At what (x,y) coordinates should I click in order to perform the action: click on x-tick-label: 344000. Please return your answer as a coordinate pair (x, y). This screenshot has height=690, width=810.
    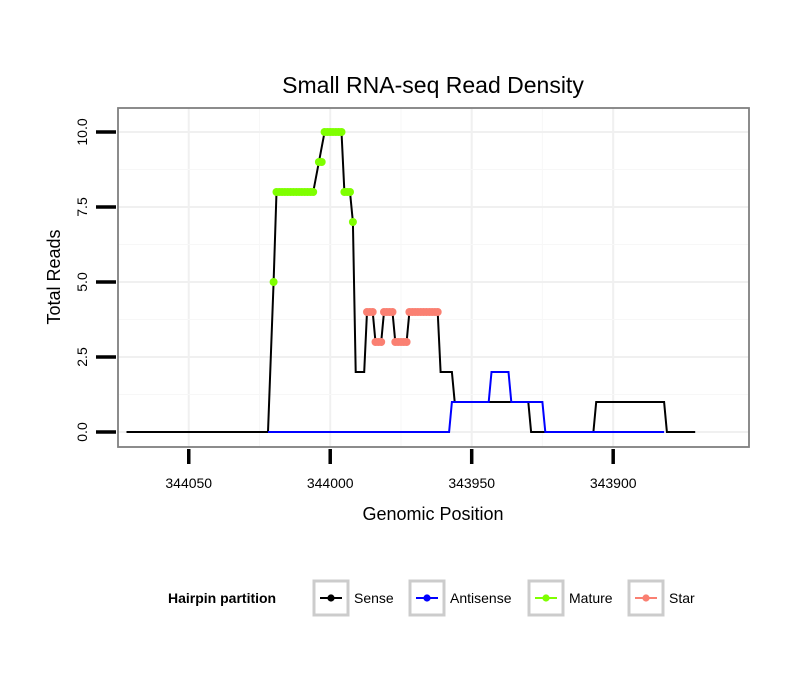
    Looking at the image, I should click on (330, 483).